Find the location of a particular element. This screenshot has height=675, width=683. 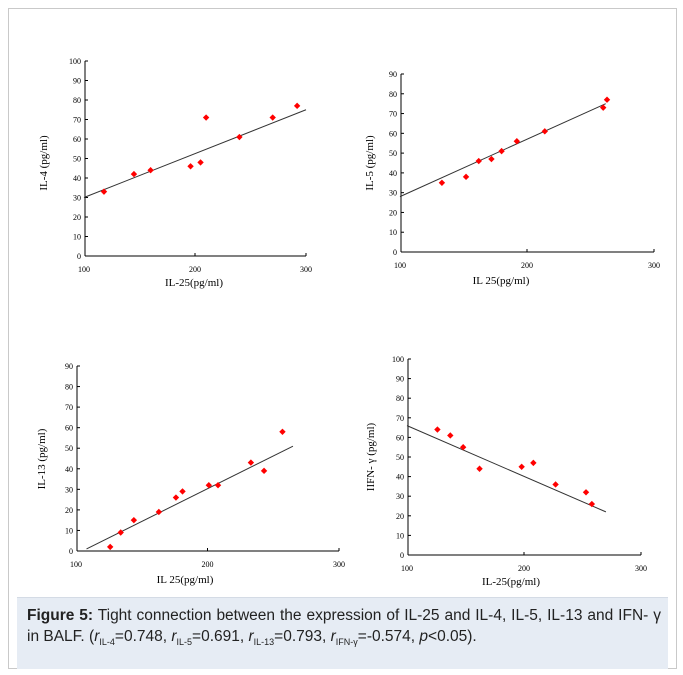

y-axis-title: IL-13 (pg/ml) is located at coordinates (42, 458).